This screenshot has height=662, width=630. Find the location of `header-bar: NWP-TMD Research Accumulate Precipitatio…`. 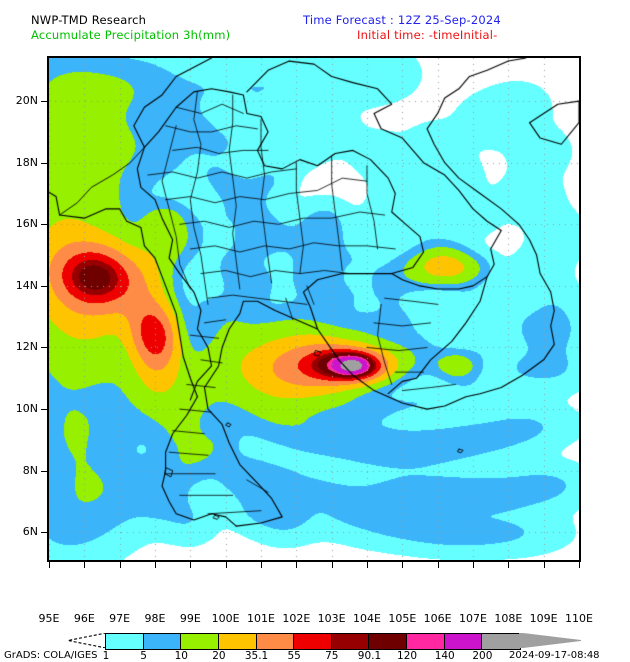

header-bar: NWP-TMD Research Accumulate Precipitatio… is located at coordinates (315, 25).